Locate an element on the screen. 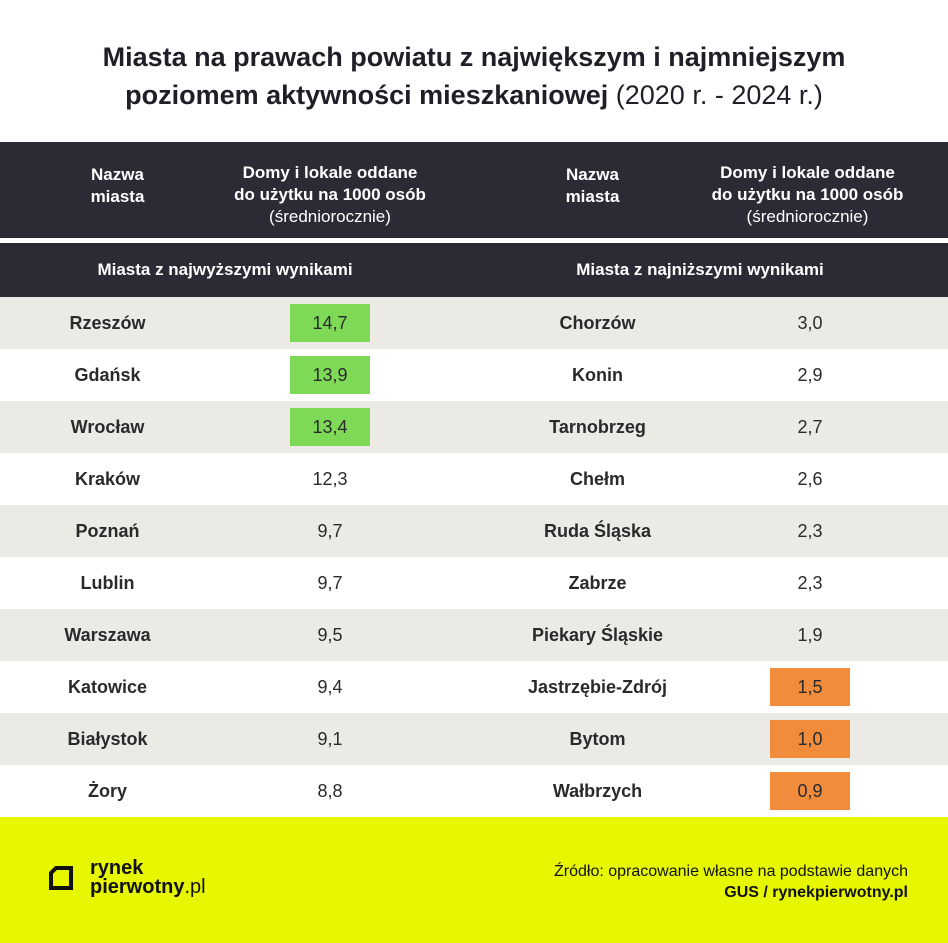 The width and height of the screenshot is (948, 943). right-city-cell: Tarnobrzeg is located at coordinates (597, 427).